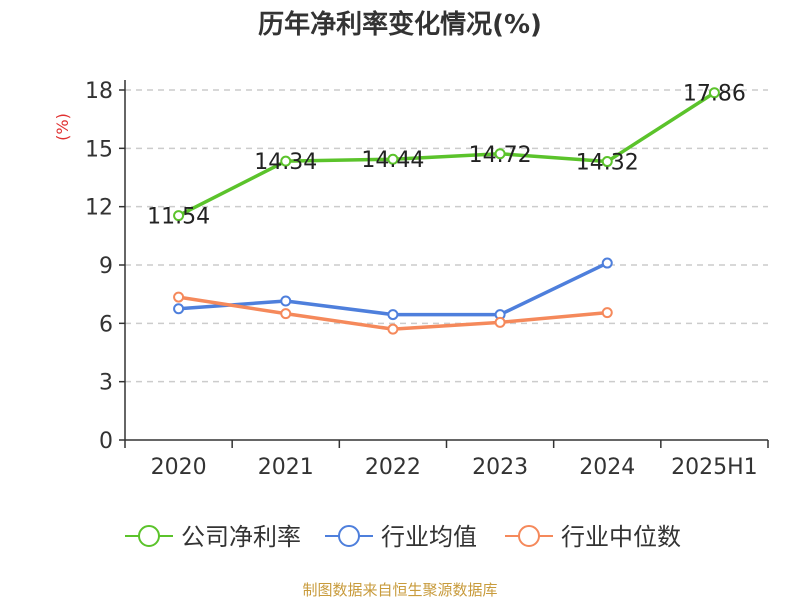  I want to click on legend-label: 行业中位数, so click(621, 537).